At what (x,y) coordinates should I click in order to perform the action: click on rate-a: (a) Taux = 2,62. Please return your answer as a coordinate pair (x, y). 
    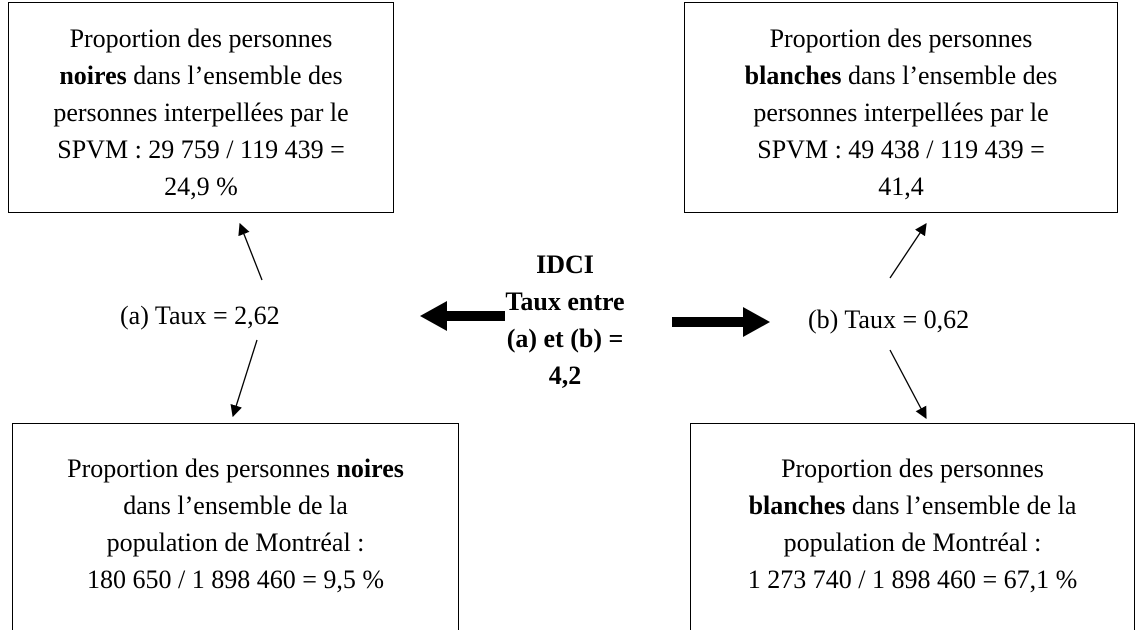
    Looking at the image, I should click on (200, 315).